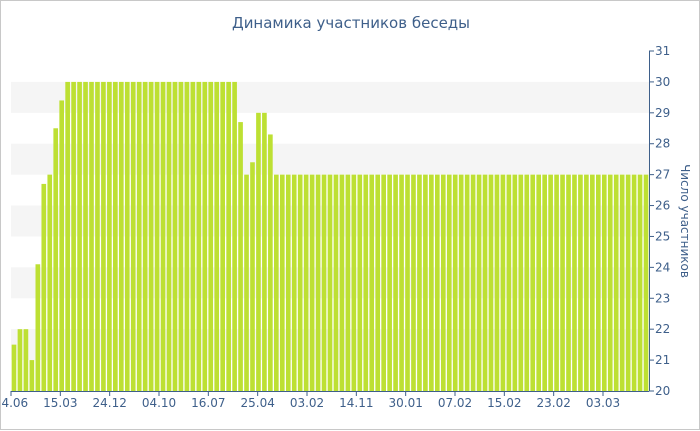  Describe the element at coordinates (603, 403) in the screenshot. I see `x-tick-label: 03.03` at that location.